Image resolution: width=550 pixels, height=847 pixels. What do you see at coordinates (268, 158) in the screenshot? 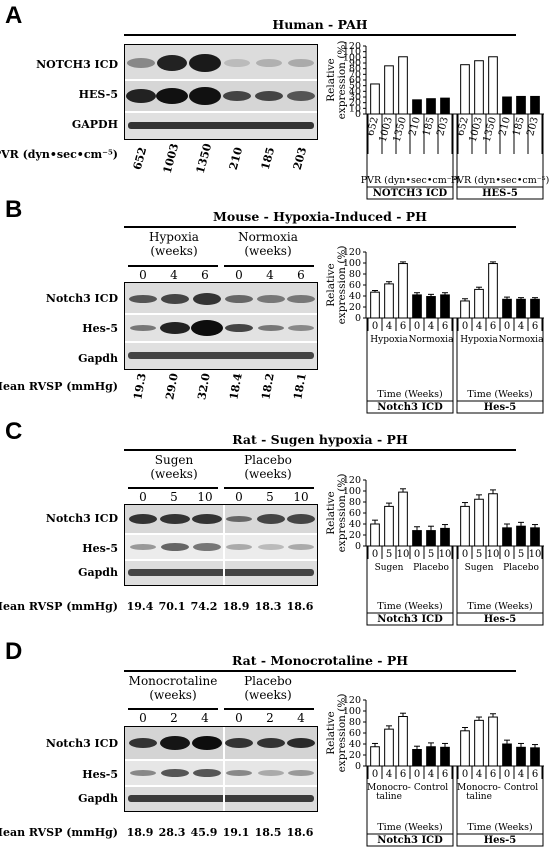
I see `value-lane-5: 185` at bounding box center [268, 158].